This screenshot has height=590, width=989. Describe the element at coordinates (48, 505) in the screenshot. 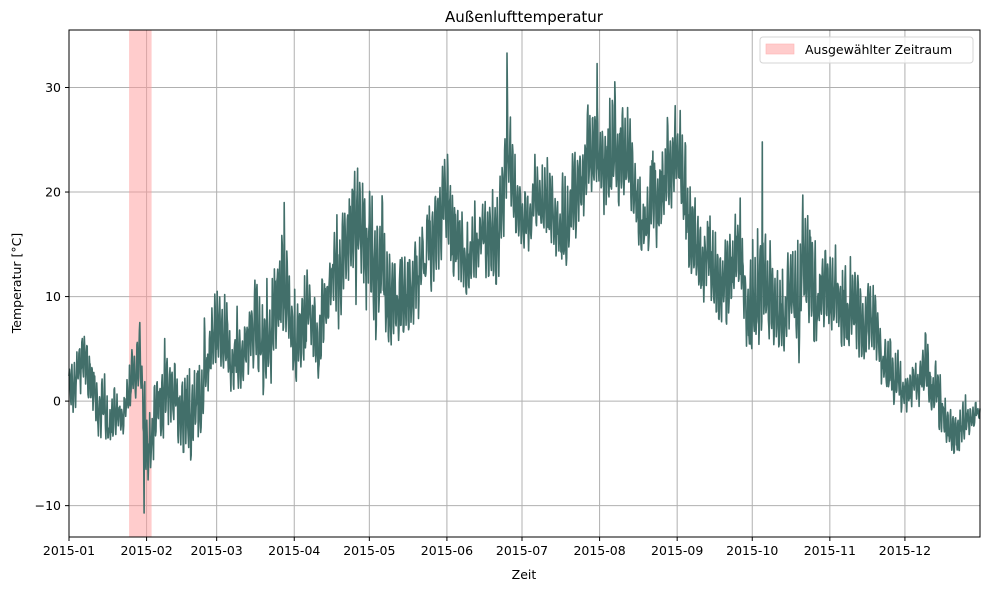

I see `y-tick-label: −10` at that location.